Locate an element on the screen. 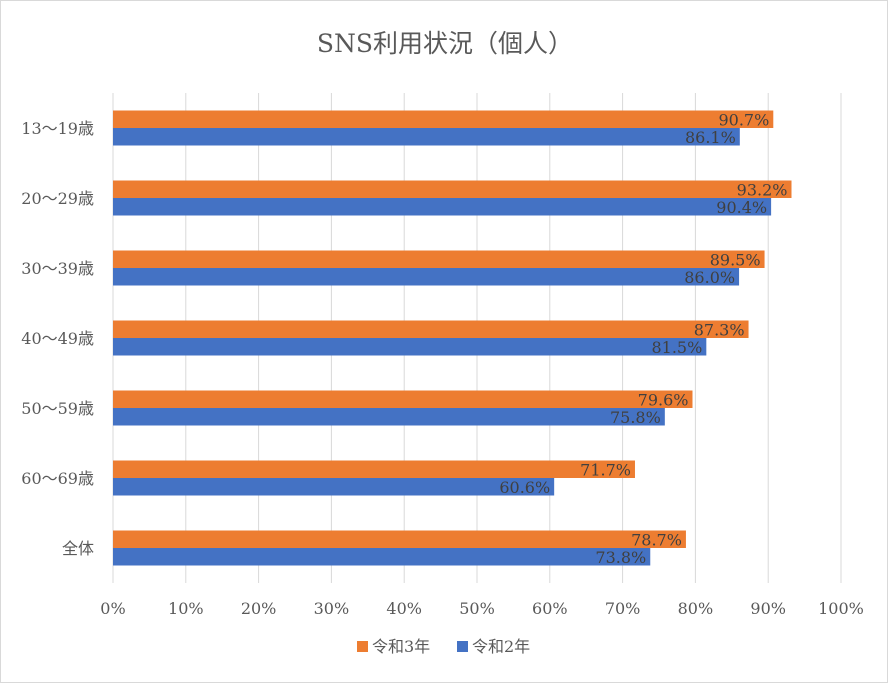 This screenshot has height=684, width=888. category-label: 13～19歳 is located at coordinates (57, 128).